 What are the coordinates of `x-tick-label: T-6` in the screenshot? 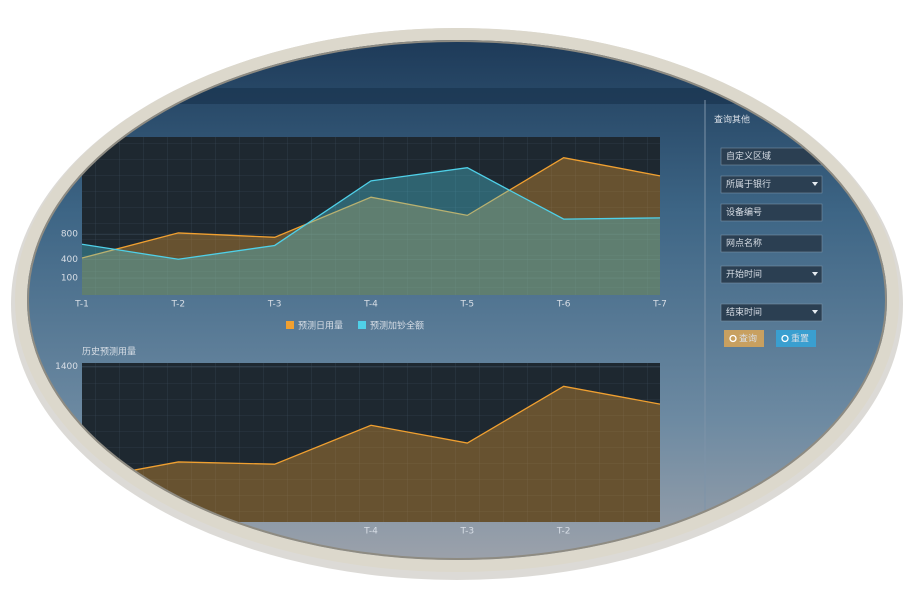 It's located at (563, 305).